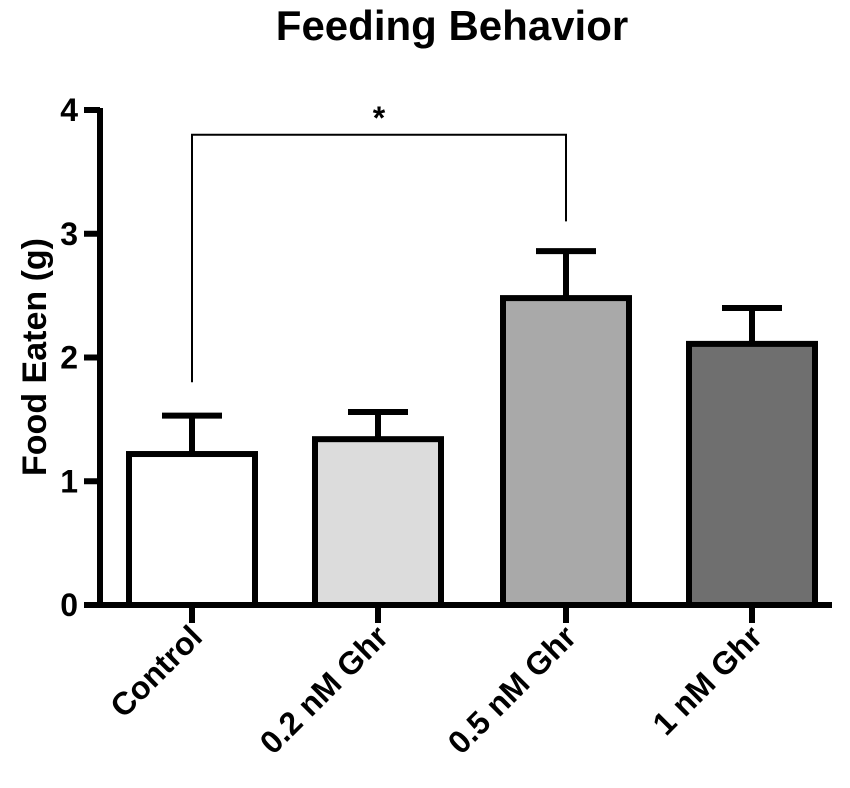 The width and height of the screenshot is (850, 788). Describe the element at coordinates (452, 25) in the screenshot. I see `chart-title: Feeding Behavior` at that location.